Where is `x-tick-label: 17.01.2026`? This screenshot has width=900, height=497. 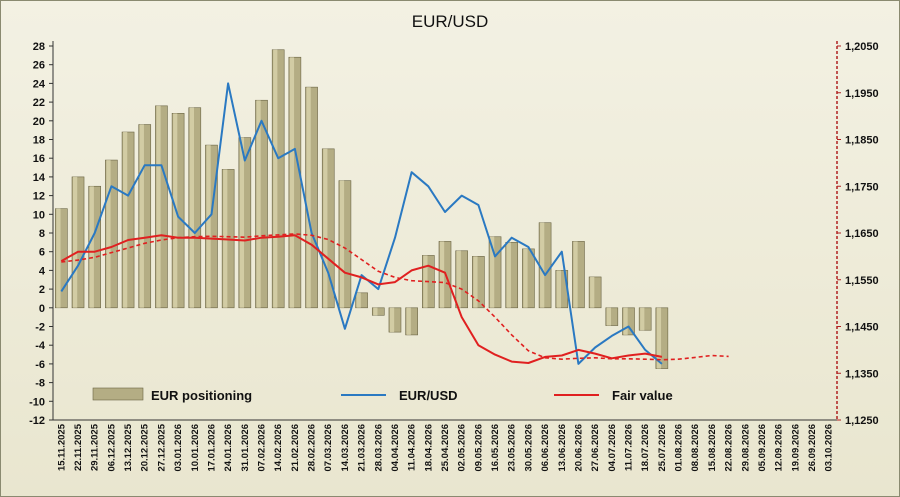 x-tick-label: 17.01.2026 is located at coordinates (211, 448).